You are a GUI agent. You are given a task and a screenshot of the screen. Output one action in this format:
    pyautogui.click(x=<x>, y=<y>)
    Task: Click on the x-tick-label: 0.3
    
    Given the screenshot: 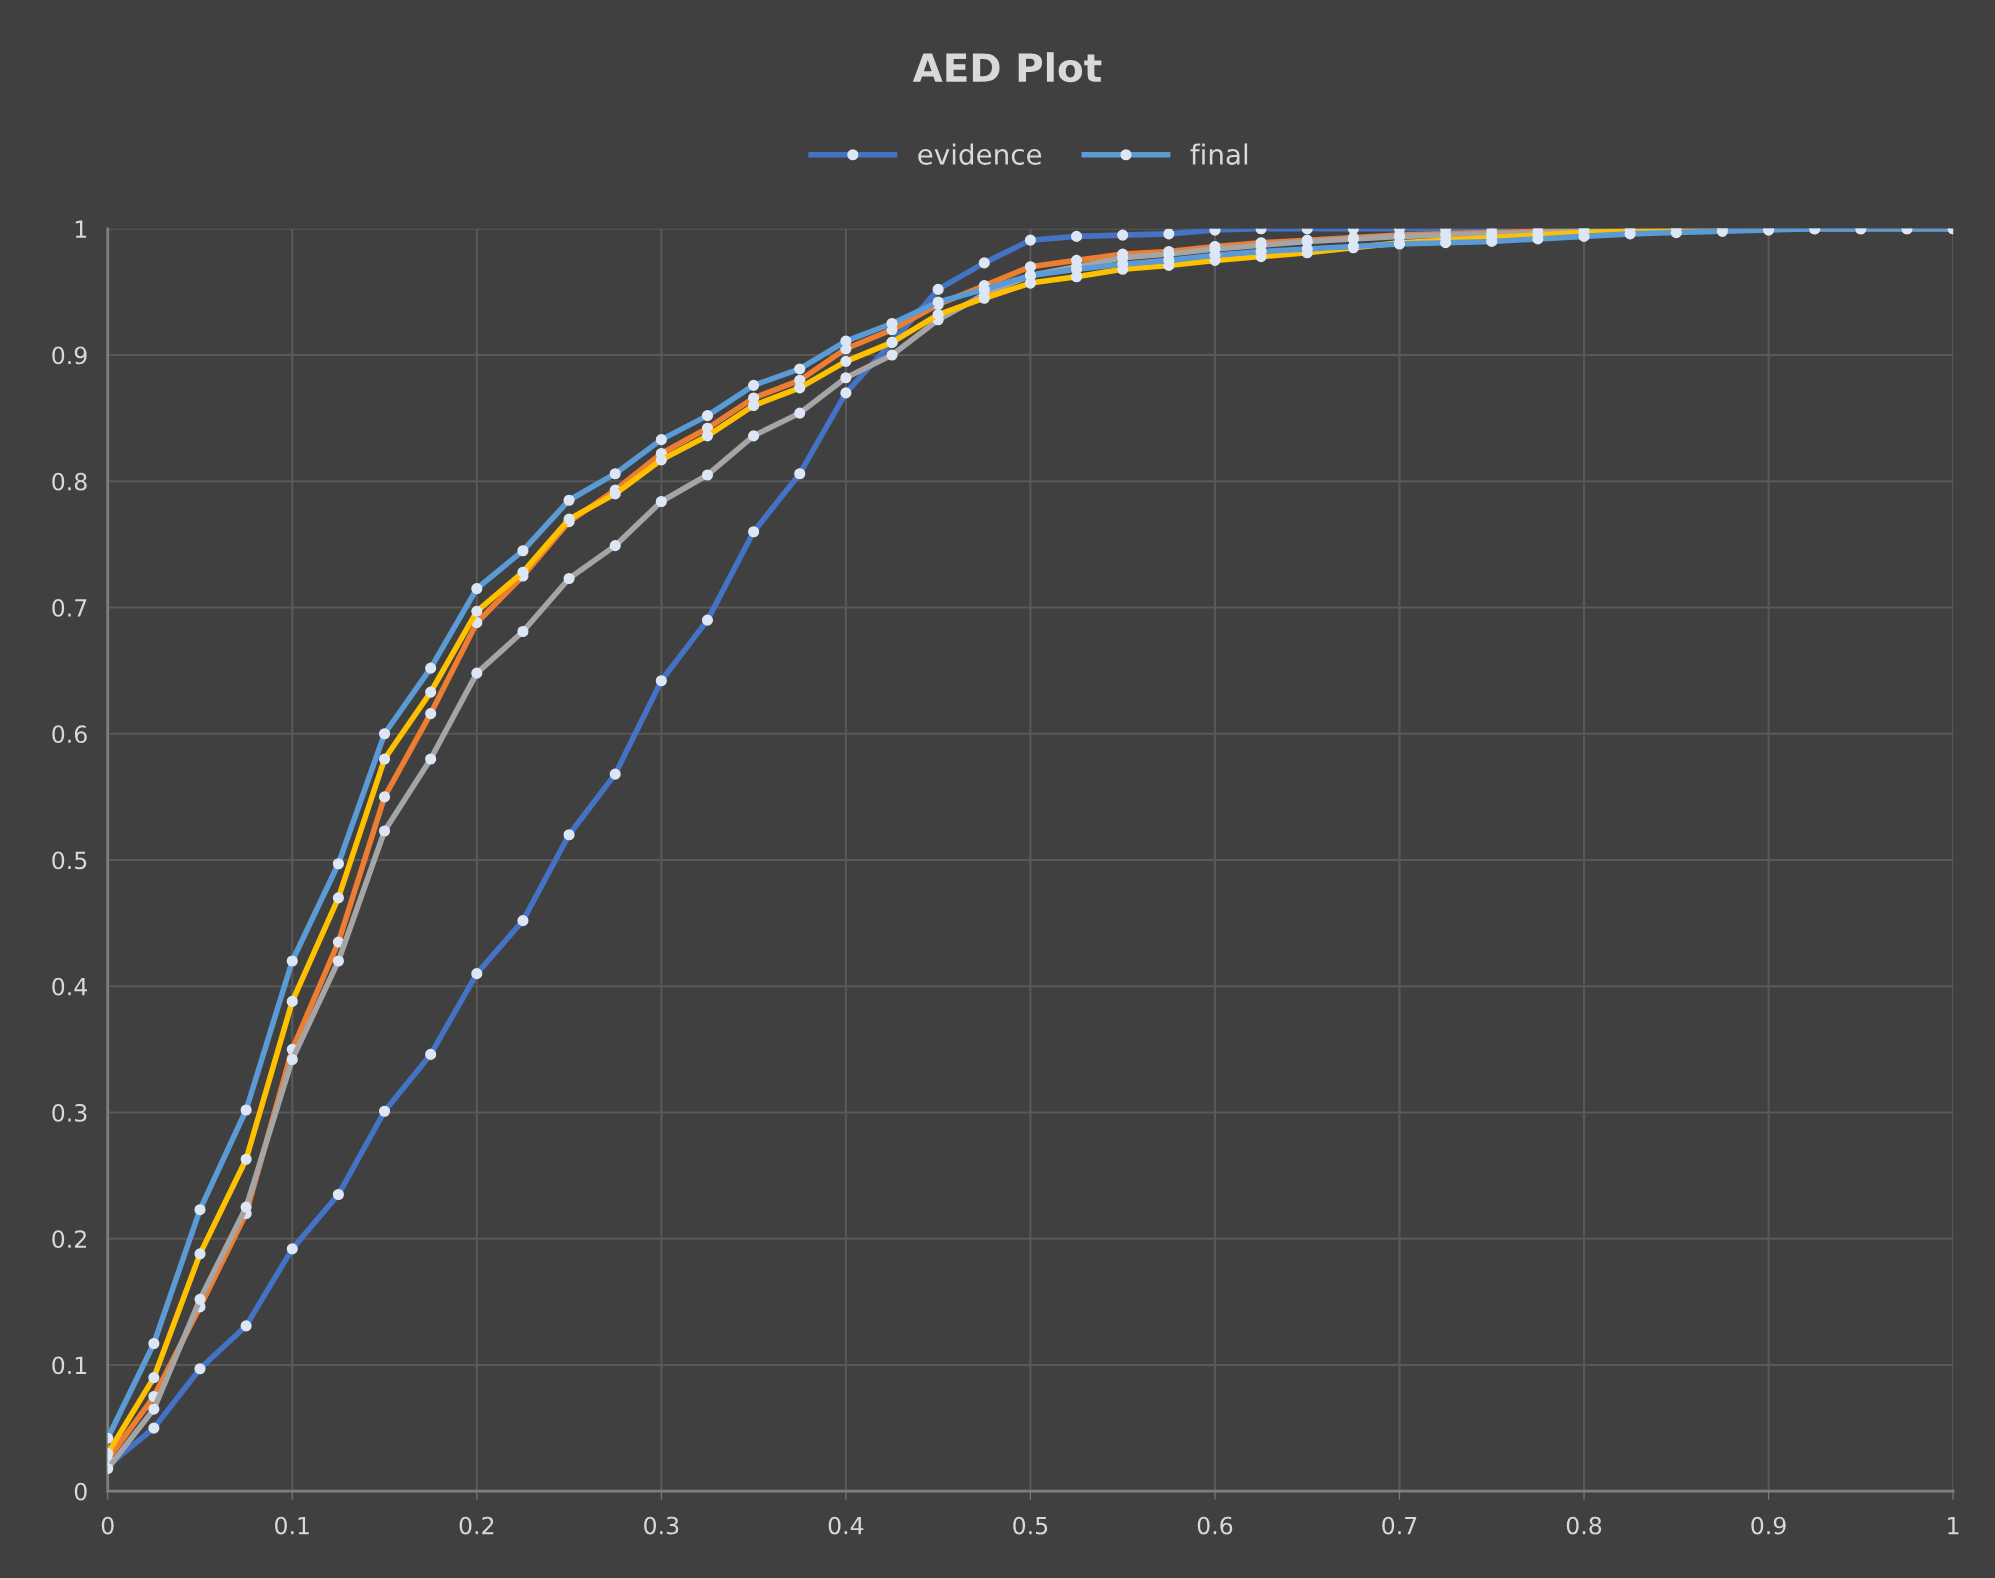 What is the action you would take?
    pyautogui.click(x=661, y=1525)
    